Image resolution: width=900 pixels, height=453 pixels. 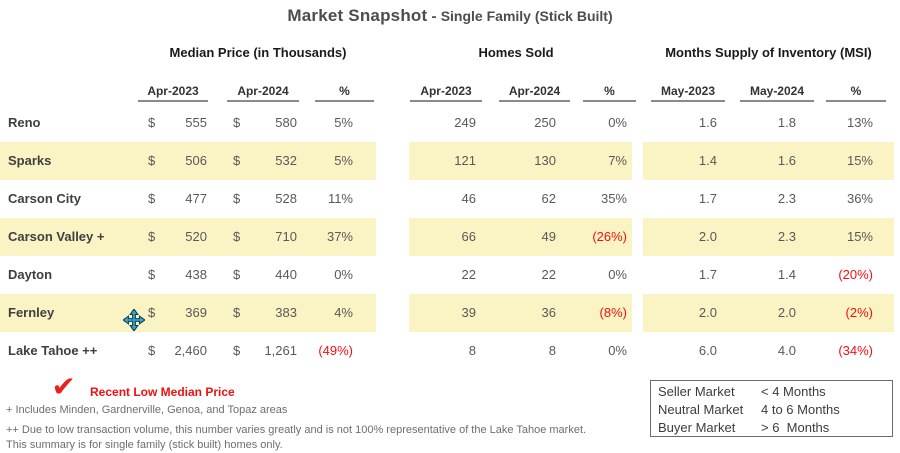 I want to click on legend-row-buyer: Buyer Market > 6 Months, so click(x=775, y=428).